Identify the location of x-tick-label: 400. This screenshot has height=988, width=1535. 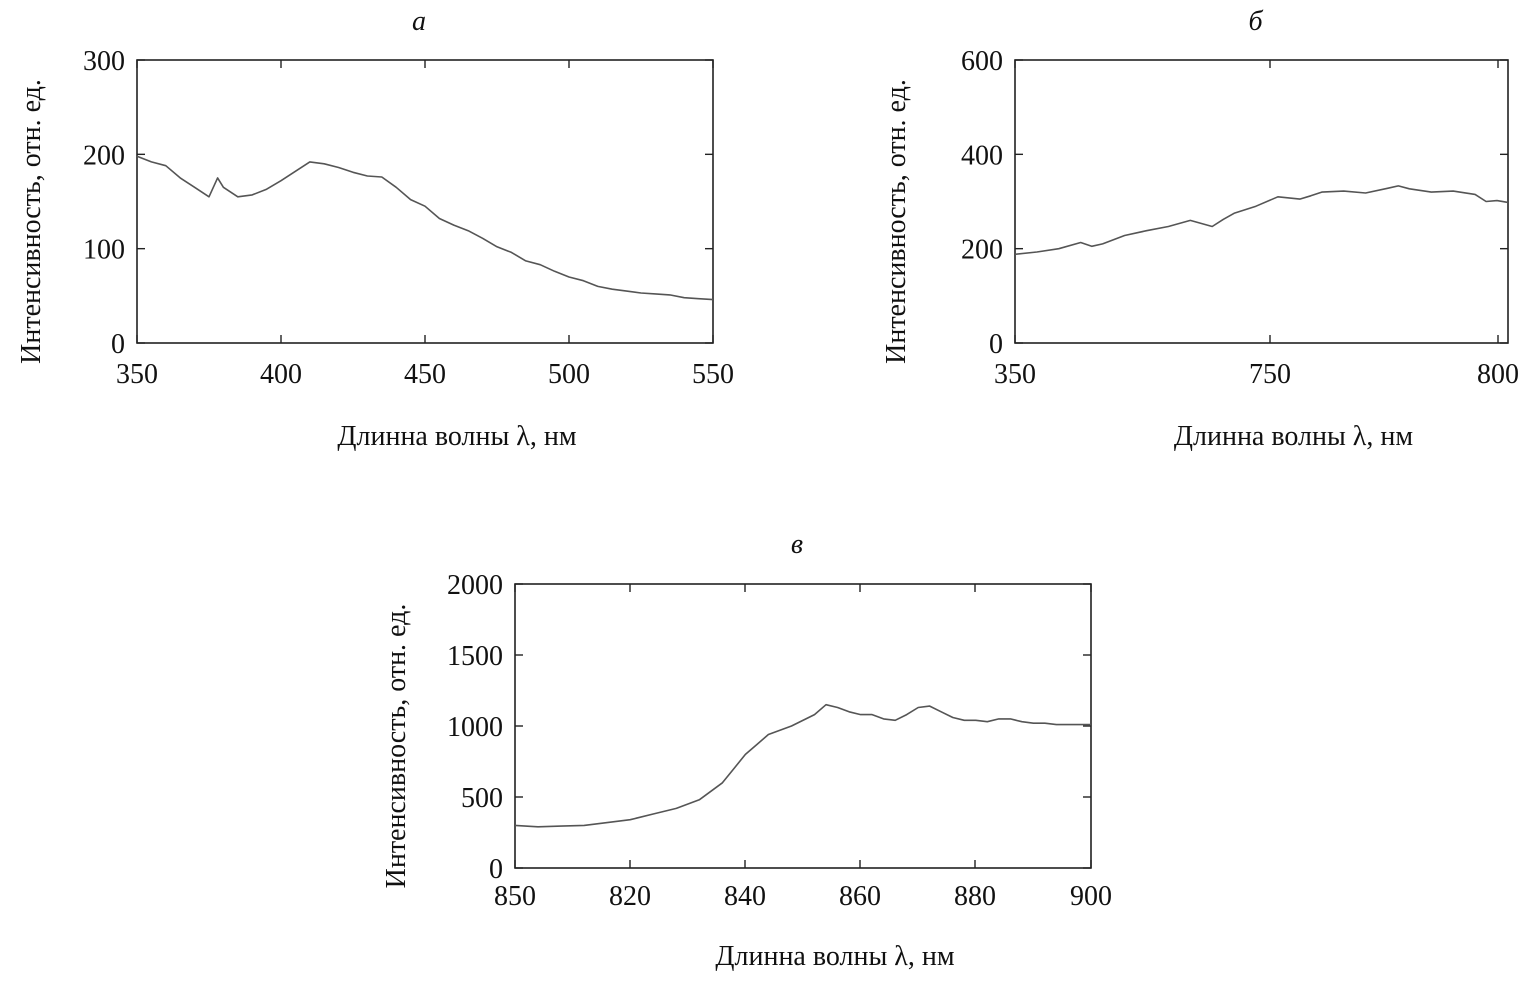
(281, 374).